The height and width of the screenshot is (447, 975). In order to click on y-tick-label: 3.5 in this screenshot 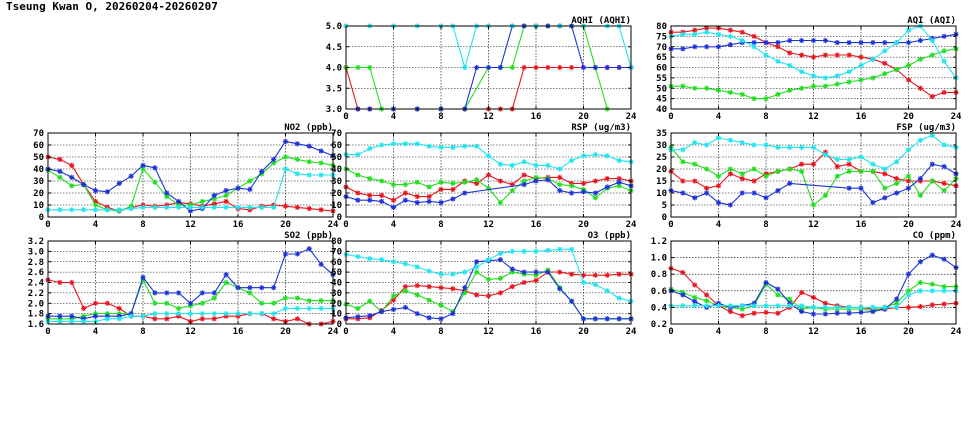, I will do `click(334, 89)`.